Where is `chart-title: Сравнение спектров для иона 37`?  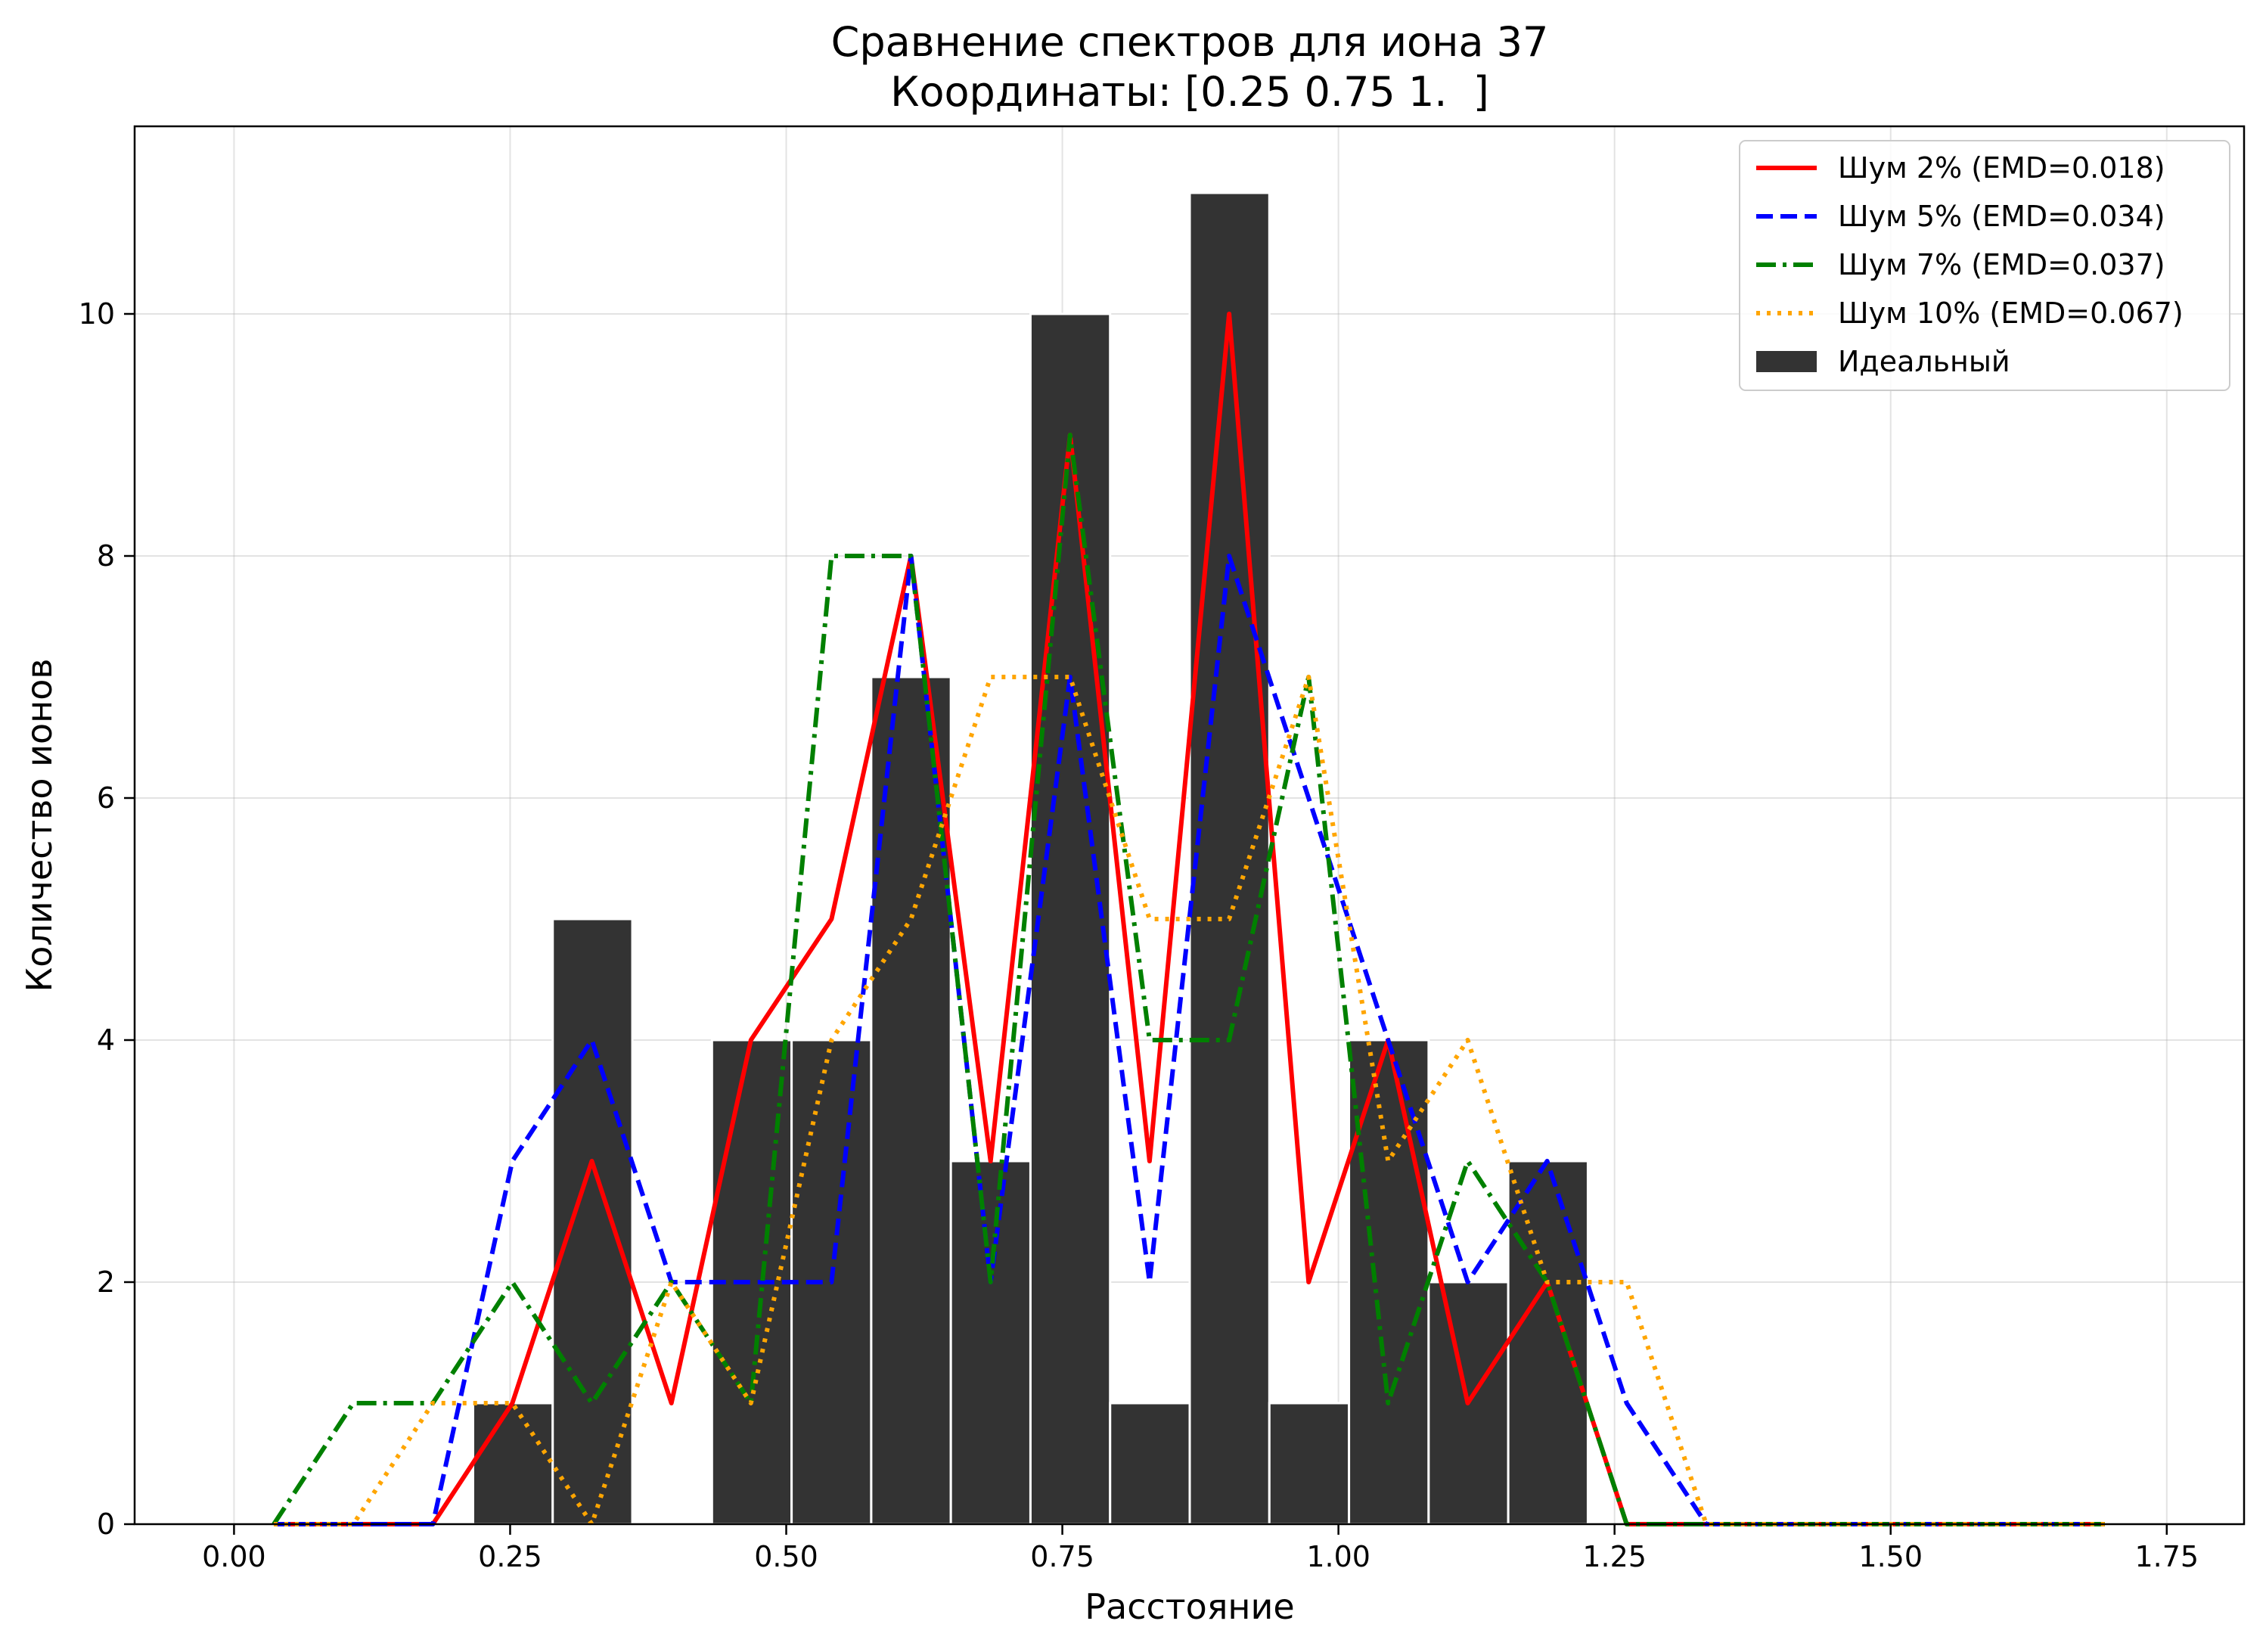 chart-title: Сравнение спектров для иона 37 is located at coordinates (1190, 42).